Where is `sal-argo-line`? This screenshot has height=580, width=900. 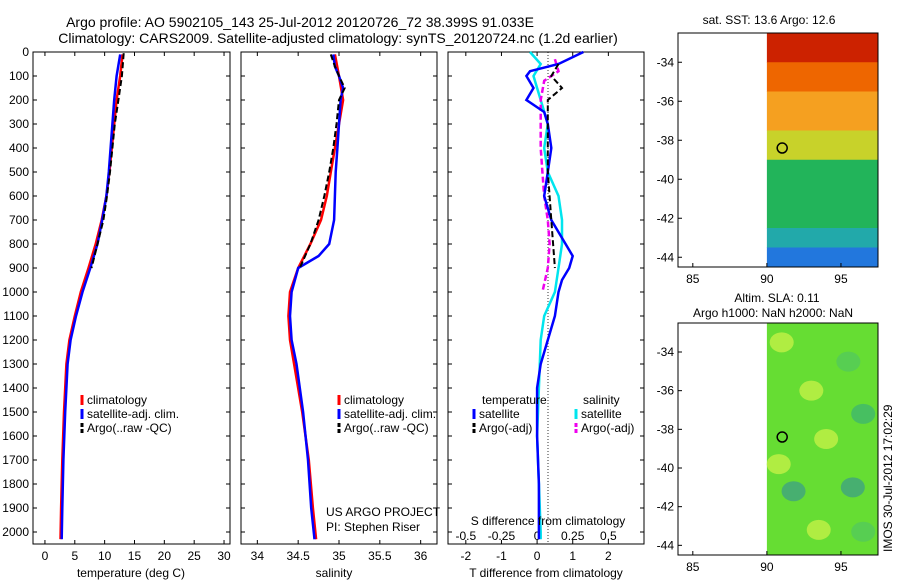
sal-argo-line is located at coordinates (322, 161).